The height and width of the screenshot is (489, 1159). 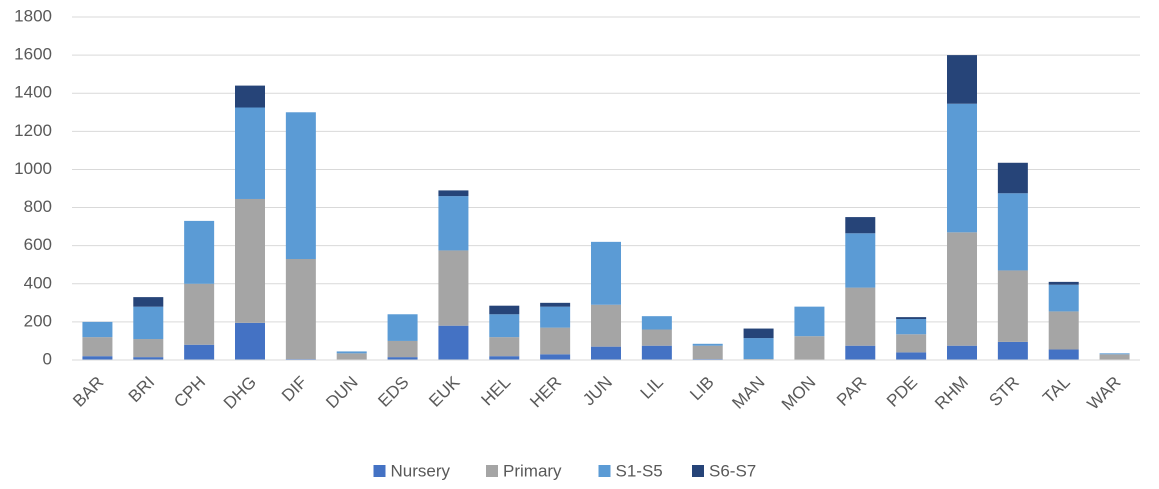 What do you see at coordinates (33, 92) in the screenshot?
I see `y-tick-label: 1400` at bounding box center [33, 92].